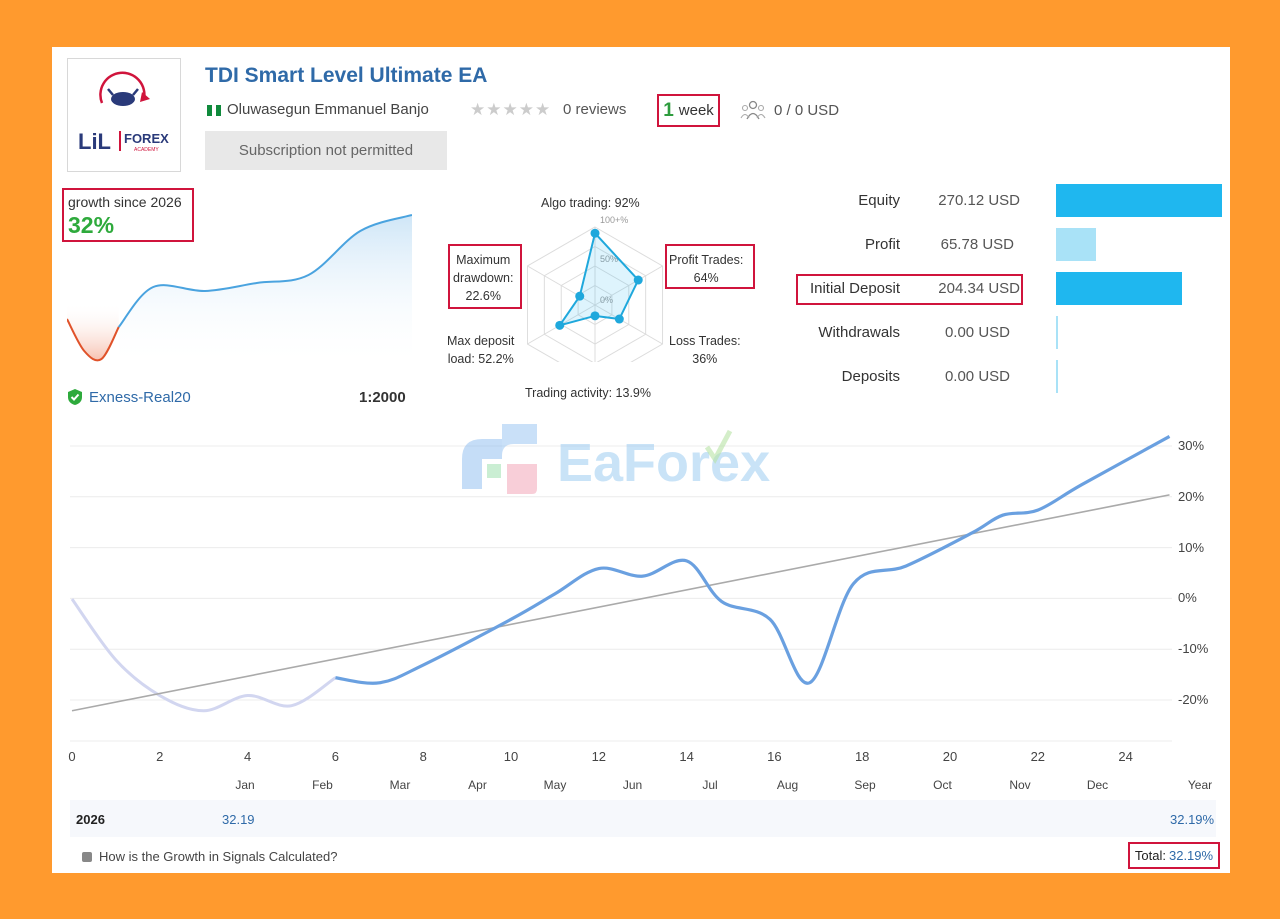  What do you see at coordinates (706, 278) in the screenshot?
I see `radar-profit-value: 64%` at bounding box center [706, 278].